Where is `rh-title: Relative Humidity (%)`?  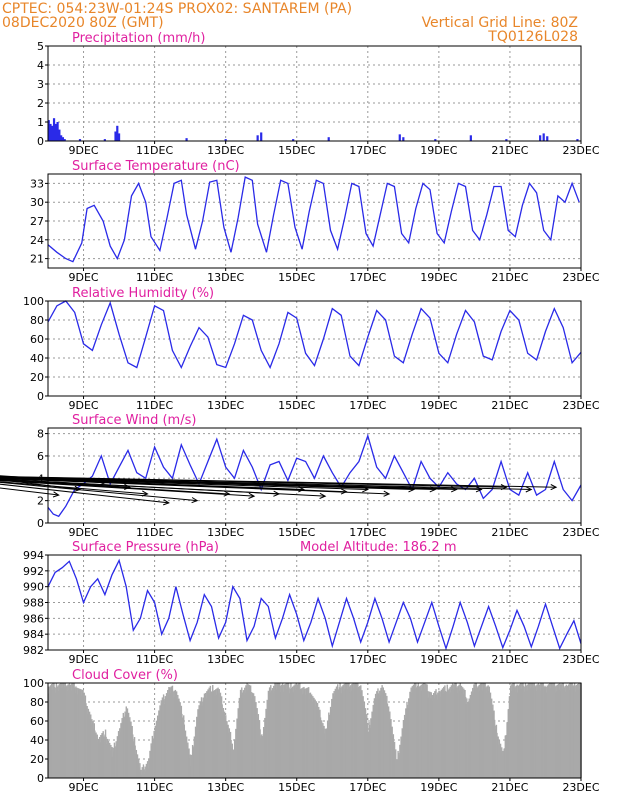 rh-title: Relative Humidity (%) is located at coordinates (143, 293).